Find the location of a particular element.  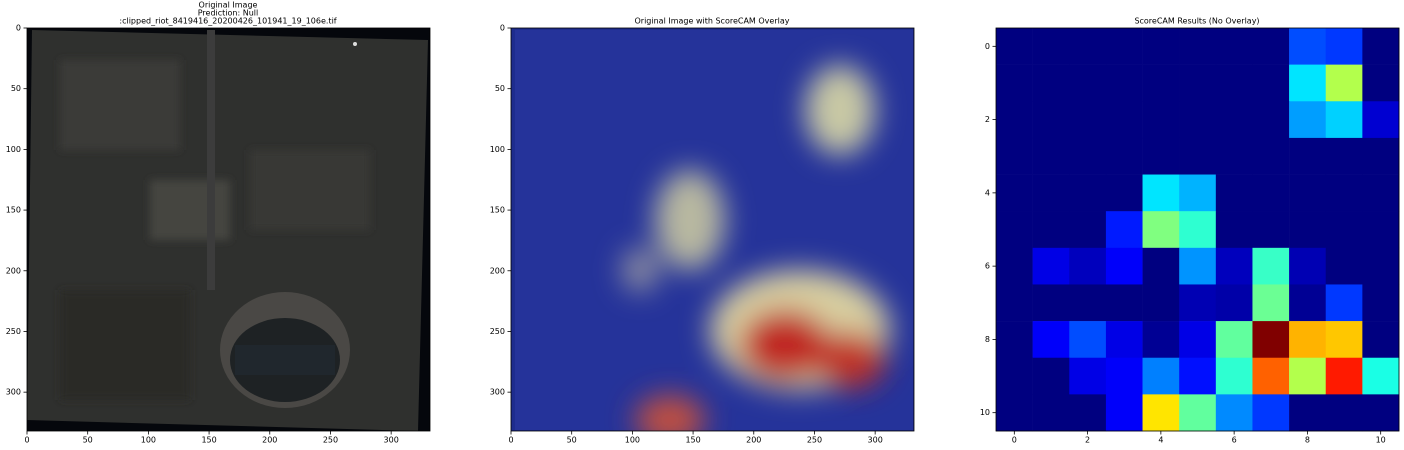

x-tick-label: 0 is located at coordinates (510, 440).